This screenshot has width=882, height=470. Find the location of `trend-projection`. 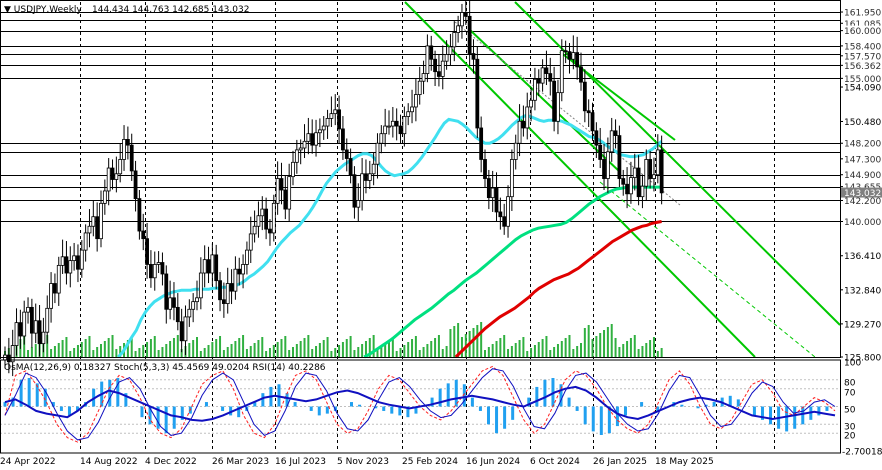

trend-projection is located at coordinates (567, 113).